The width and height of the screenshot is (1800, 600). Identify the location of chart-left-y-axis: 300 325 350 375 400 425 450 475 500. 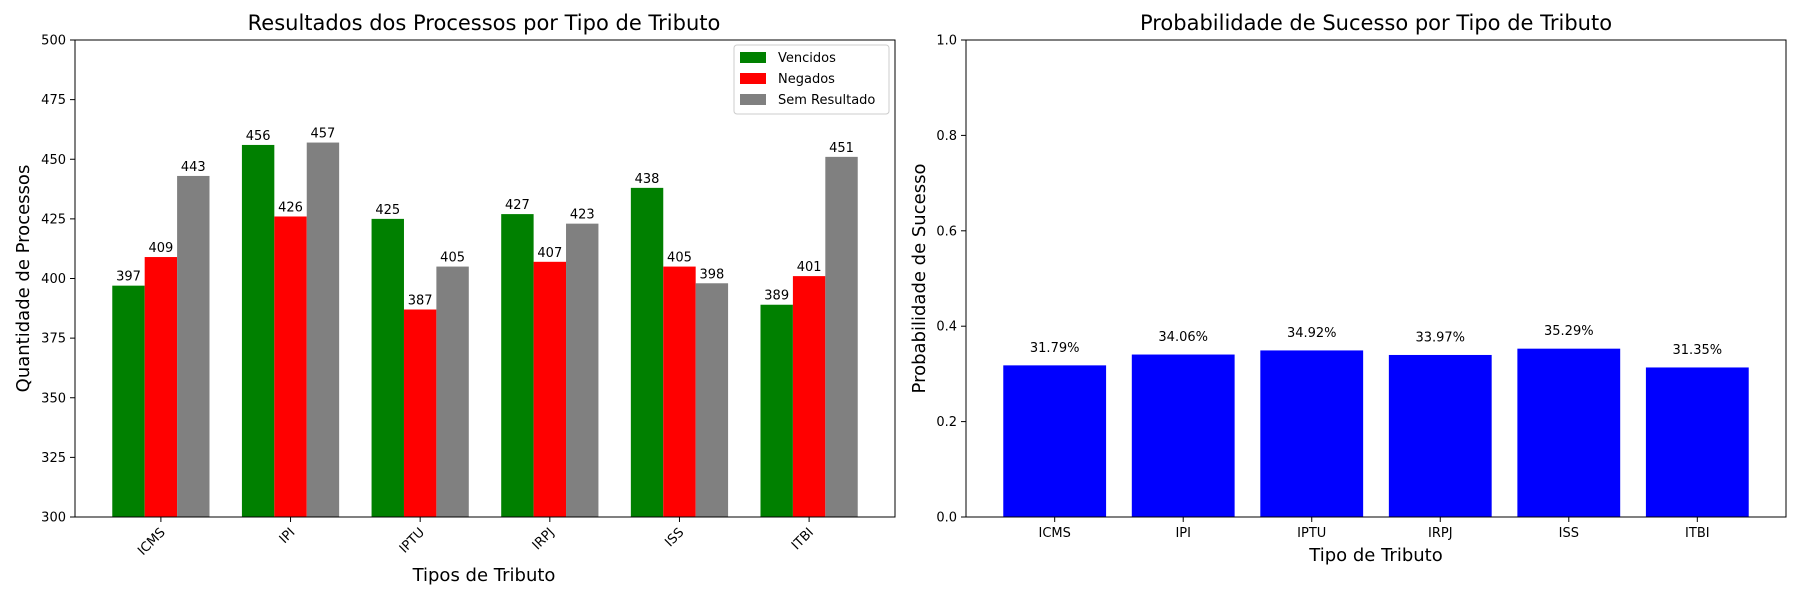
(58, 280).